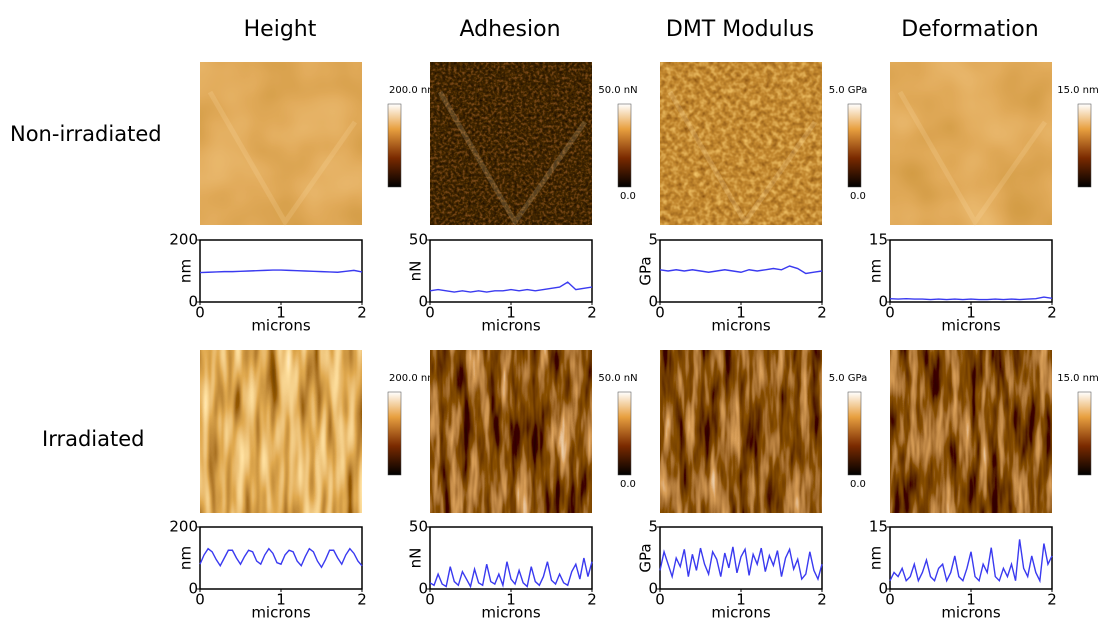 The image size is (1116, 628). Describe the element at coordinates (653, 527) in the screenshot. I see `y-tick-label: 5` at that location.